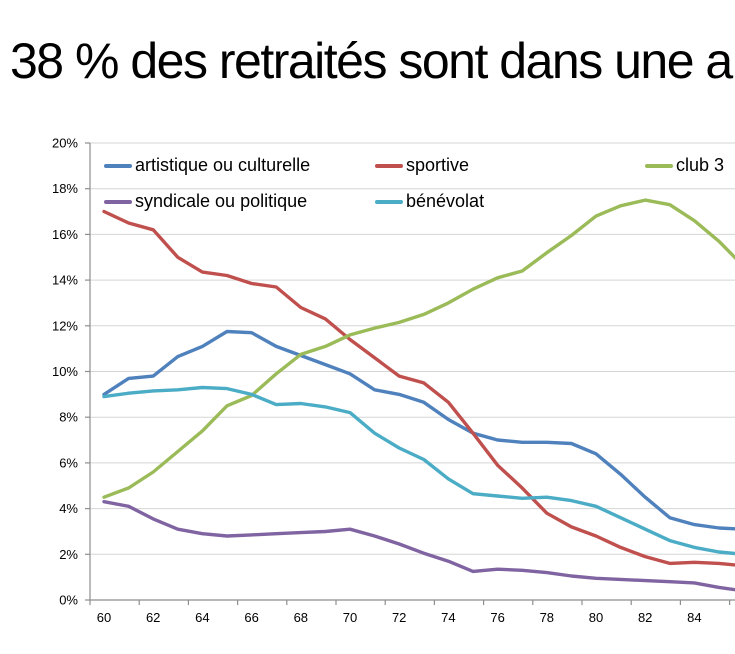 Image resolution: width=735 pixels, height=654 pixels. I want to click on legend-item-syndicale-ou-politique: syndicale ou politique, so click(205, 201).